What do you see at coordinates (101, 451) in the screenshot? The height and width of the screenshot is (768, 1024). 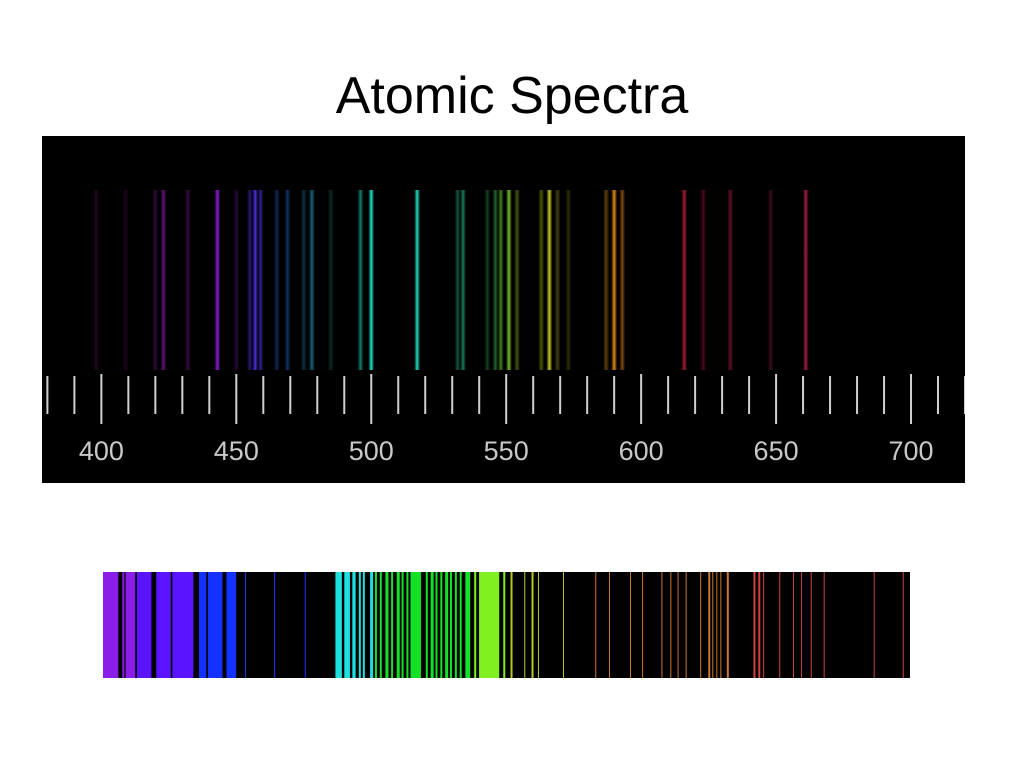 I see `tick-label: 400` at bounding box center [101, 451].